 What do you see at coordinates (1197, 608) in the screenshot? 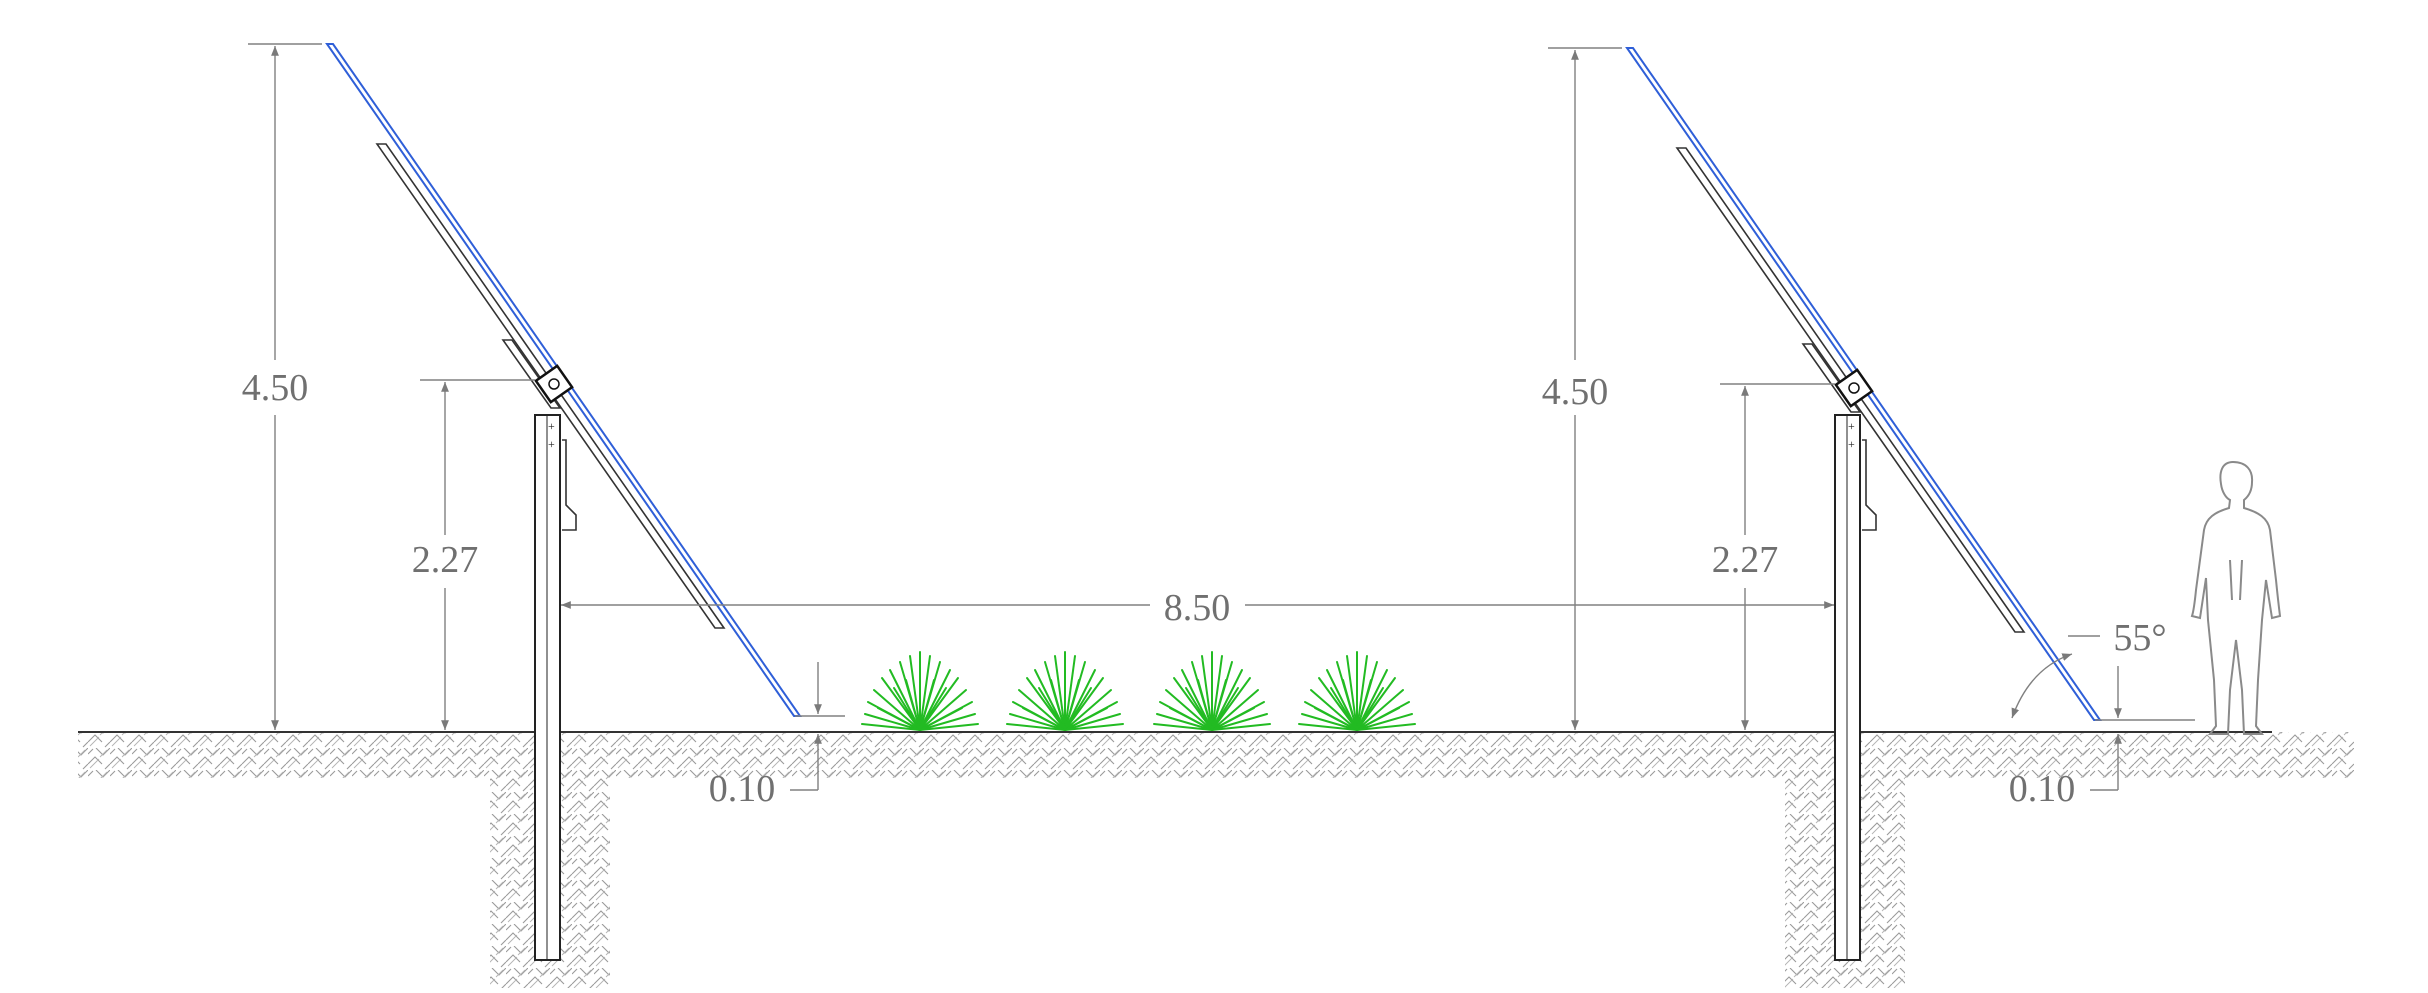
I see `row-spacing-label: 8.50` at bounding box center [1197, 608].